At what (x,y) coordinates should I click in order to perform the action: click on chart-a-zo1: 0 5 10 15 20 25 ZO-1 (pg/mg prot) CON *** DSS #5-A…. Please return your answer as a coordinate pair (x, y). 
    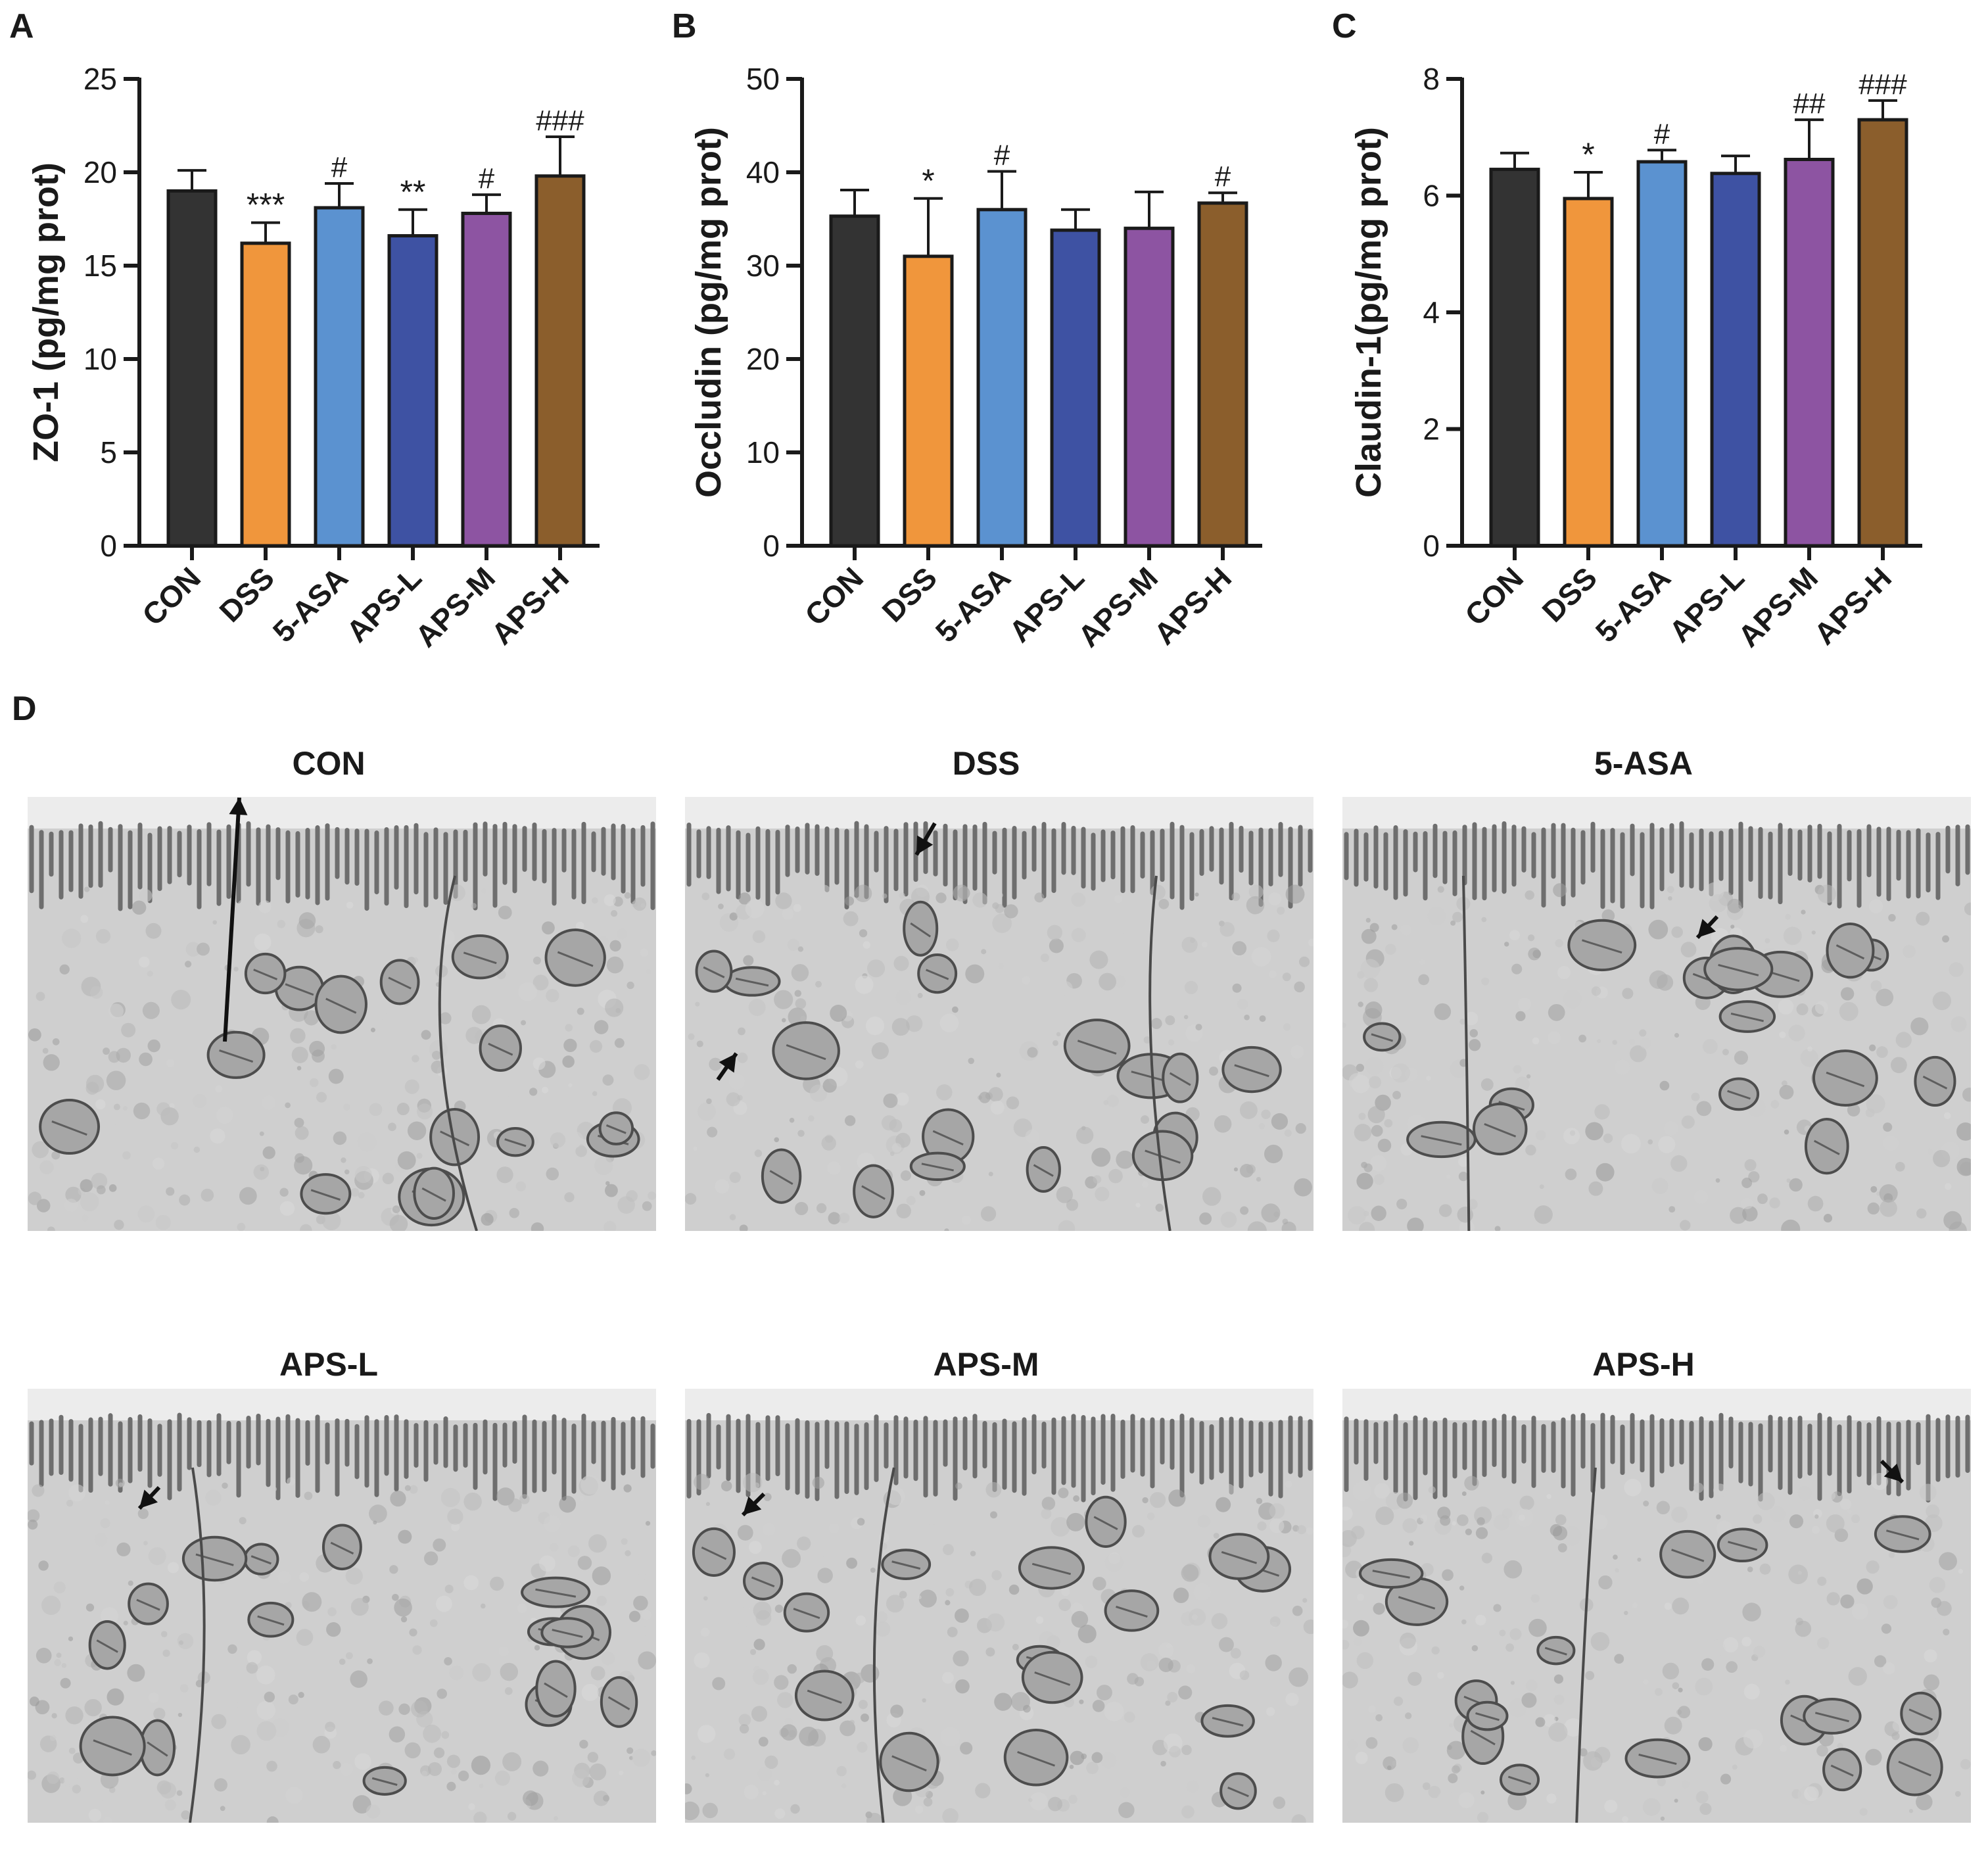
    Looking at the image, I should click on (313, 358).